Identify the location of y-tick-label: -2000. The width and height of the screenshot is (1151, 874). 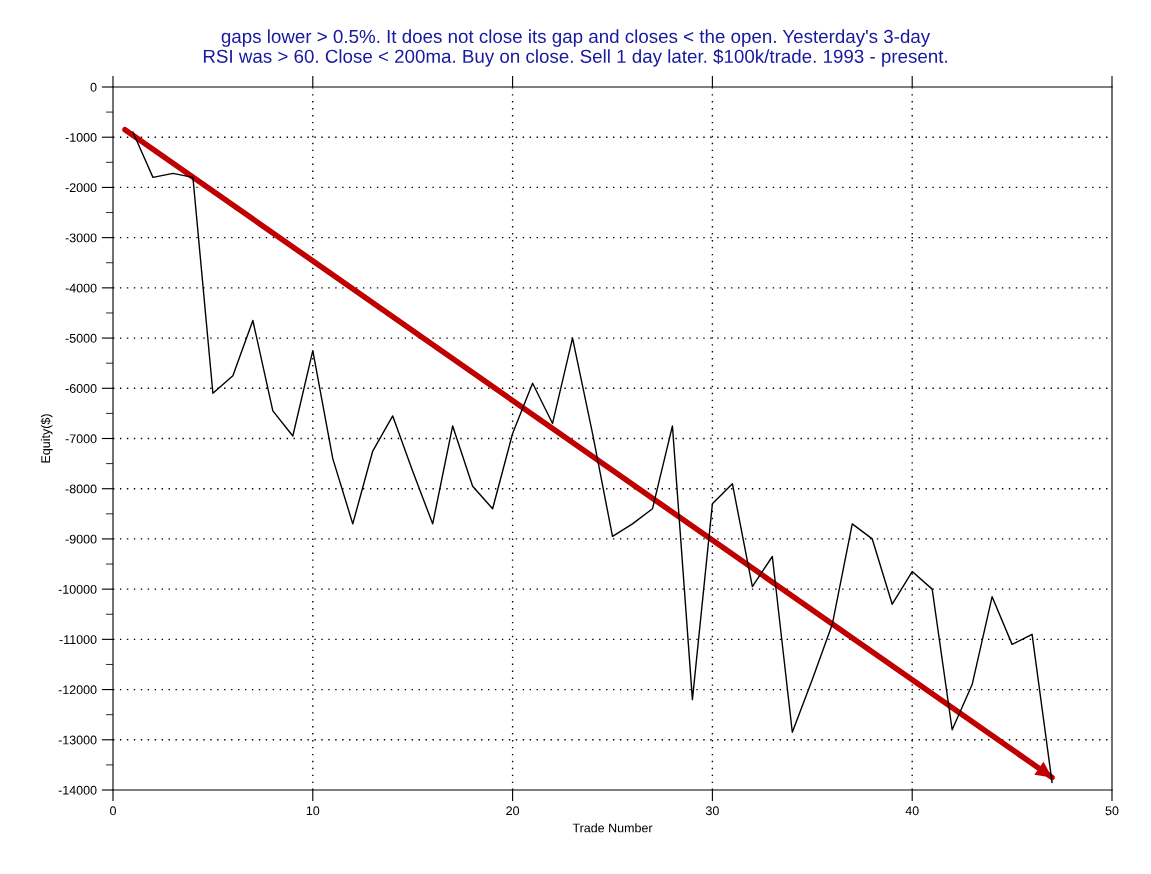
(81, 188).